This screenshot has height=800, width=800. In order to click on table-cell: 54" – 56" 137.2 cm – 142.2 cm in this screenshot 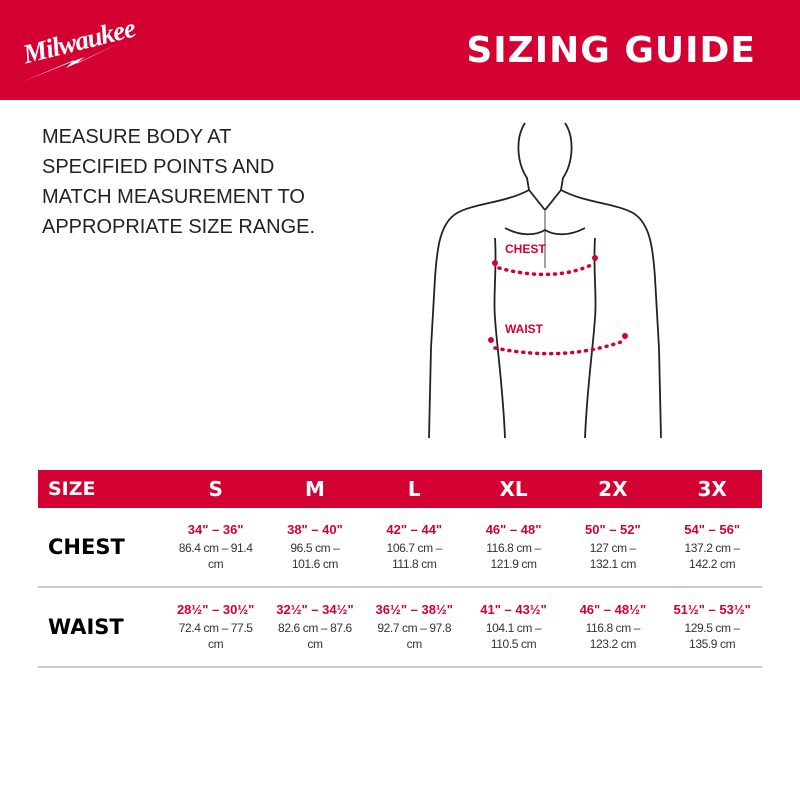, I will do `click(711, 547)`.